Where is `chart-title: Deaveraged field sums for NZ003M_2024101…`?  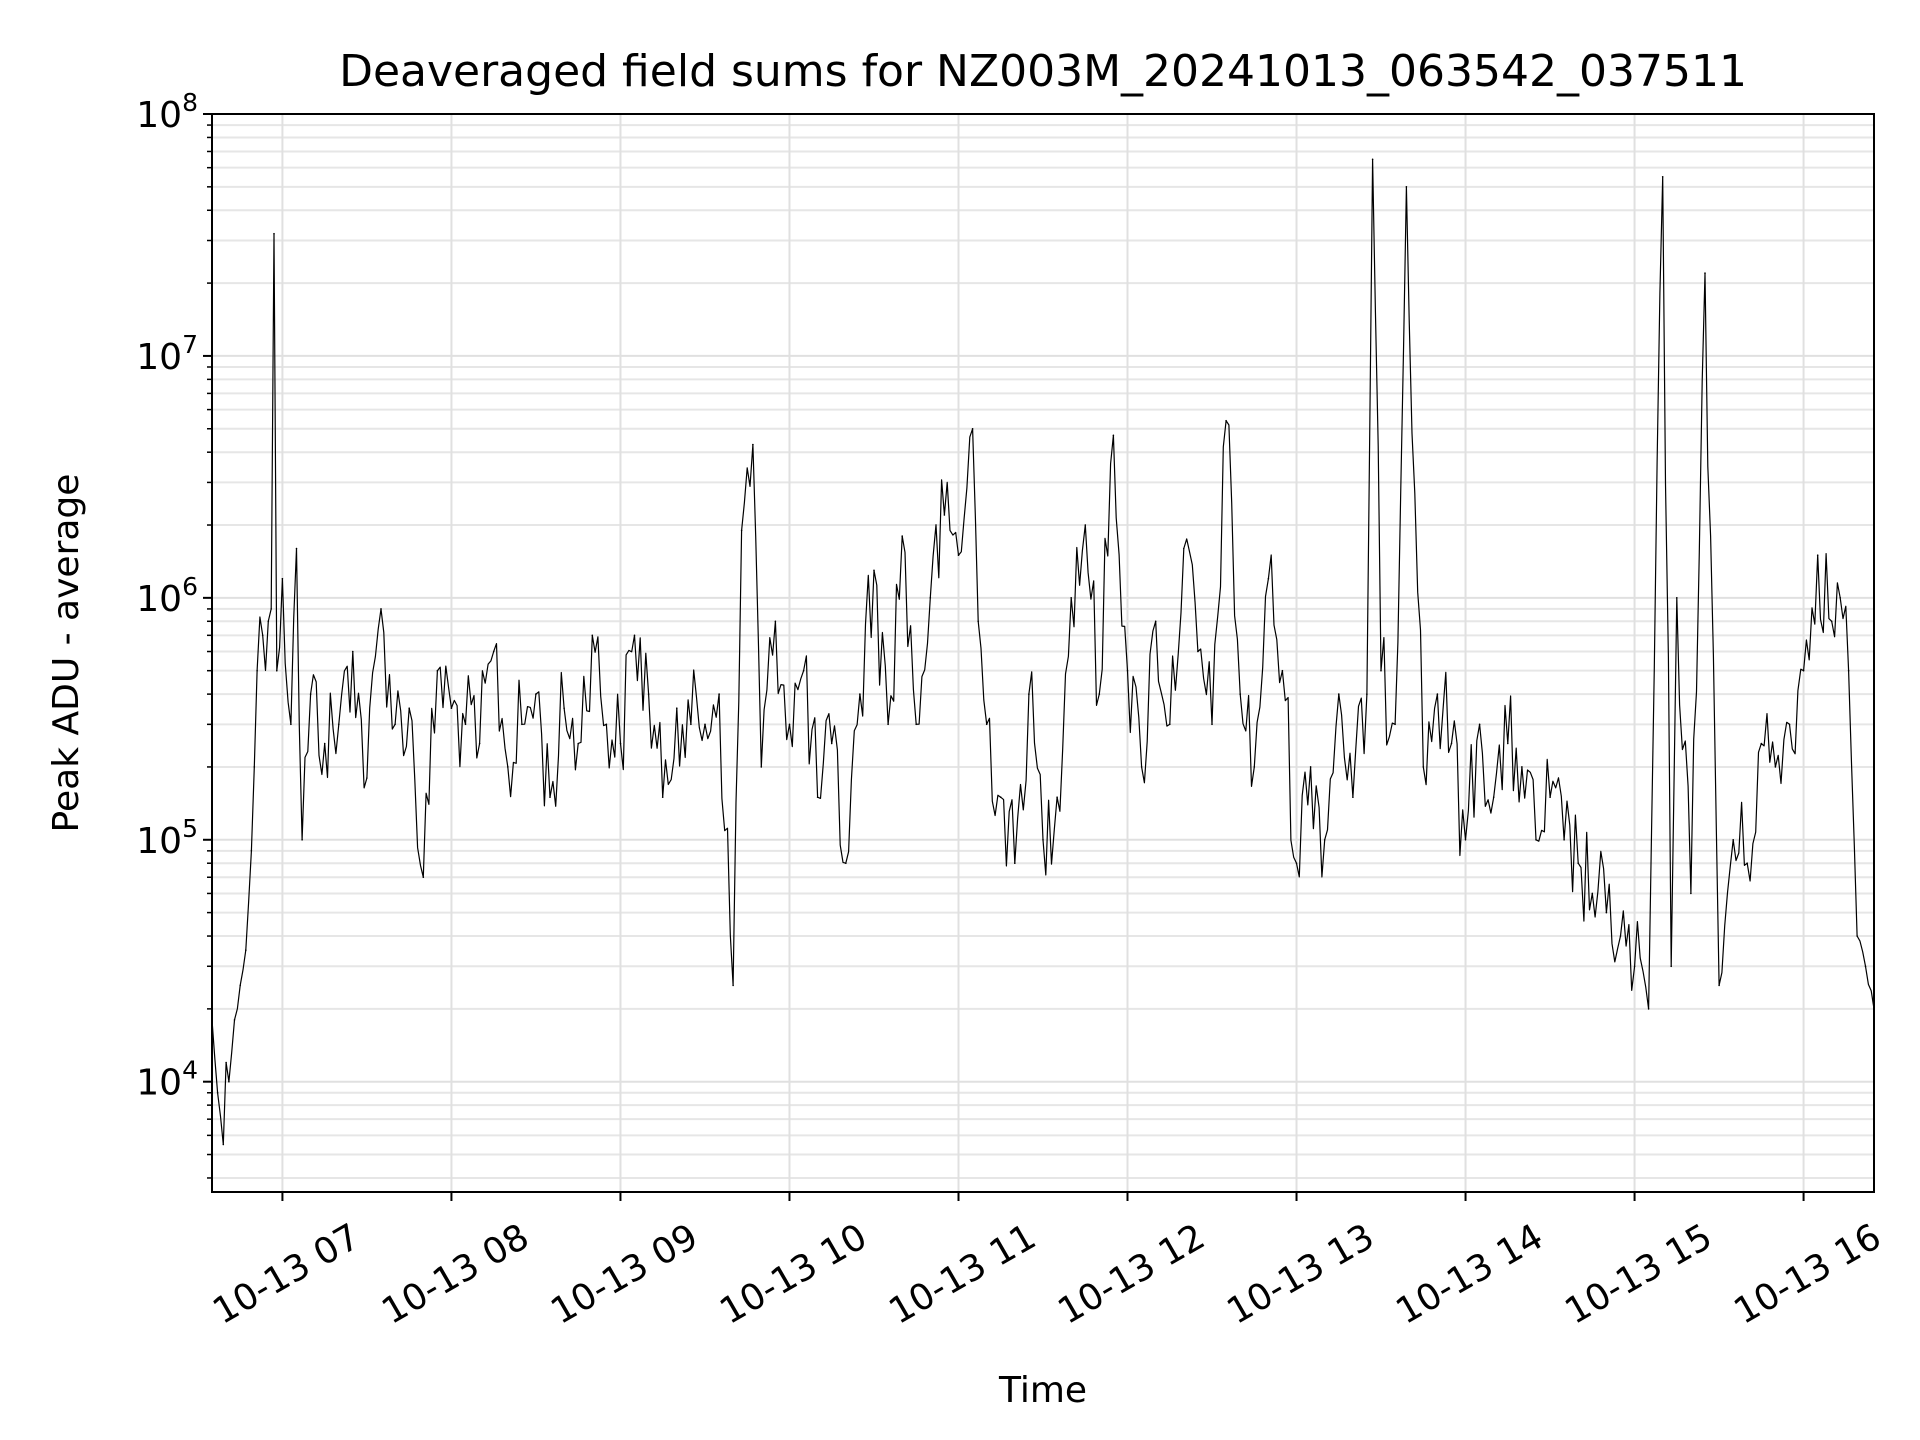 chart-title: Deaveraged field sums for NZ003M_2024101… is located at coordinates (1043, 71).